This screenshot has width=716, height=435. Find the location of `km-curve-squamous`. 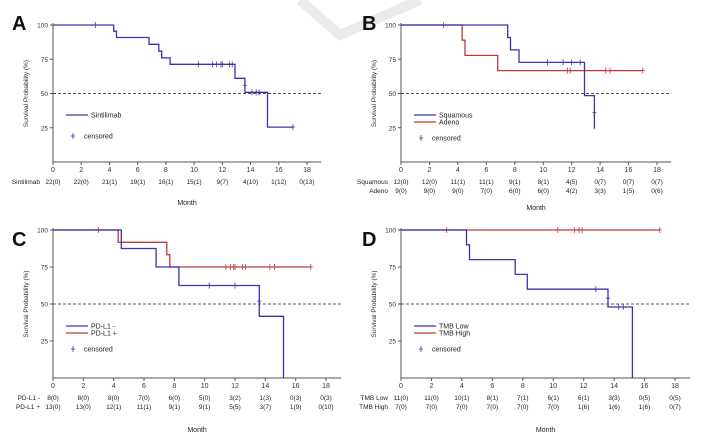

km-curve-squamous is located at coordinates (498, 76).